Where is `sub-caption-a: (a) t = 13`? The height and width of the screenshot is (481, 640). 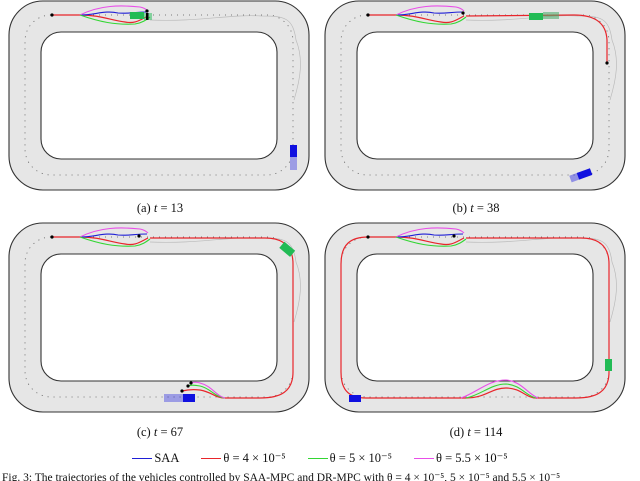
sub-caption-a: (a) t = 13 is located at coordinates (160, 208).